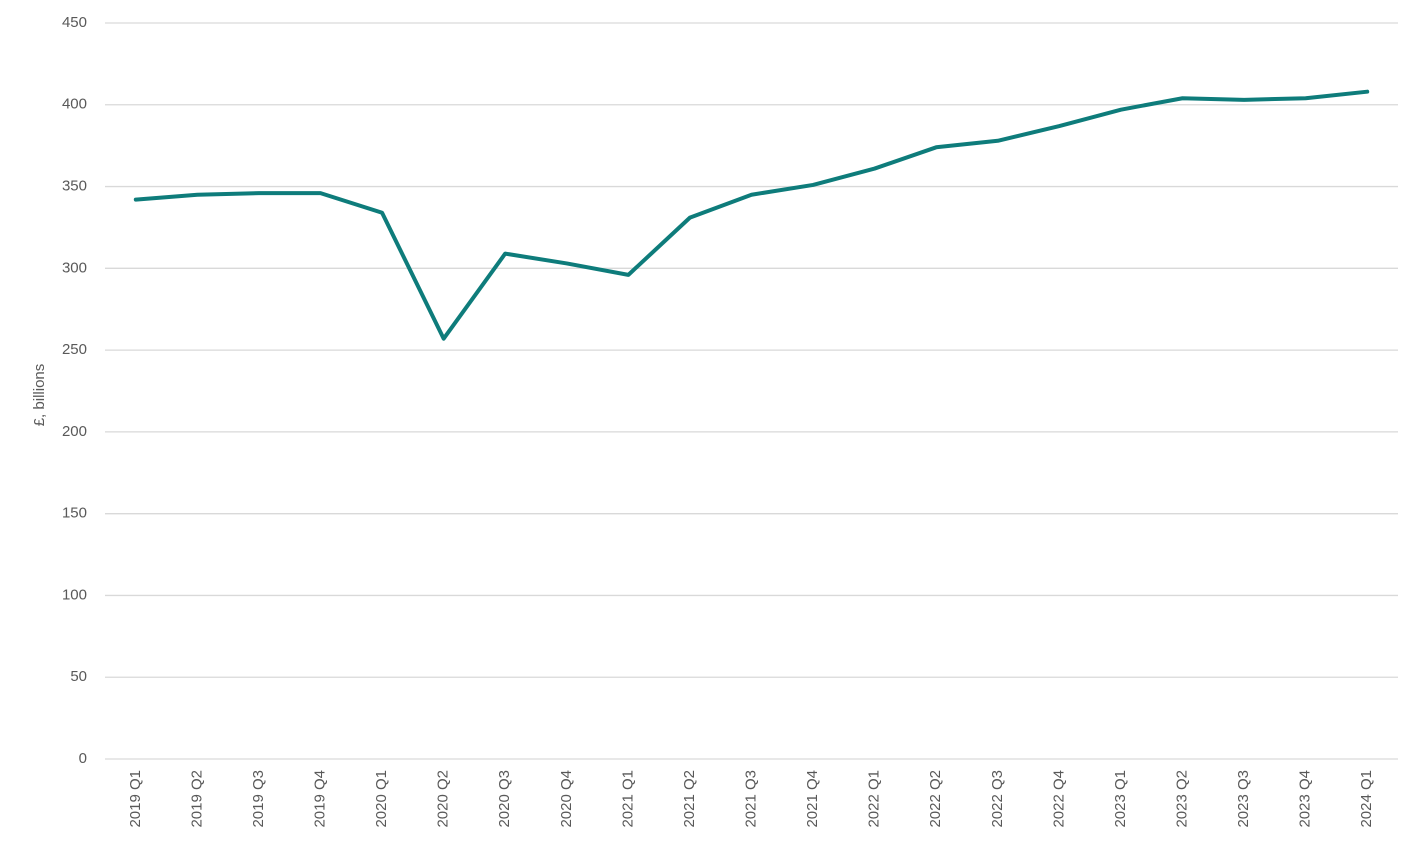  I want to click on x-tick-label: 2020 Q4, so click(566, 799).